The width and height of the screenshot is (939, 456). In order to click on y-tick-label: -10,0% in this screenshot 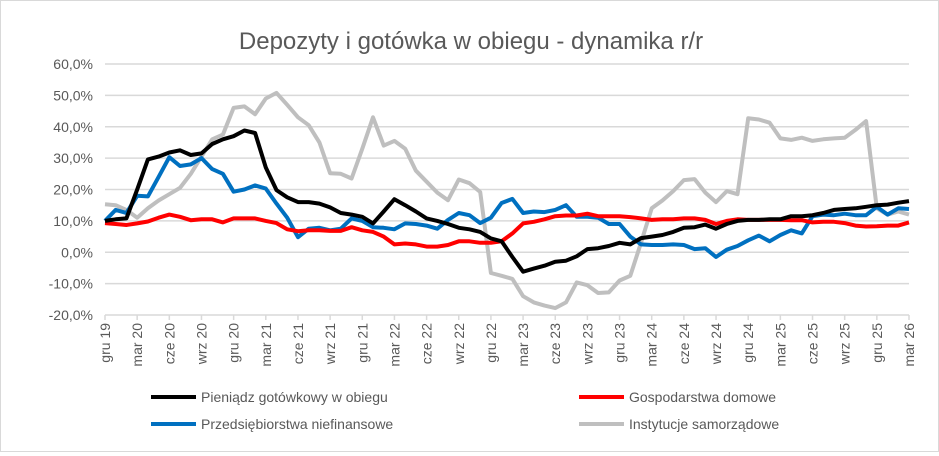, I will do `click(71, 284)`.